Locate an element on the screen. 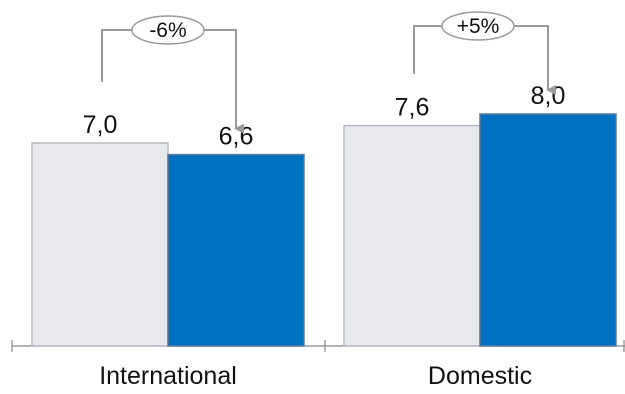  bar-international-current is located at coordinates (236, 250).